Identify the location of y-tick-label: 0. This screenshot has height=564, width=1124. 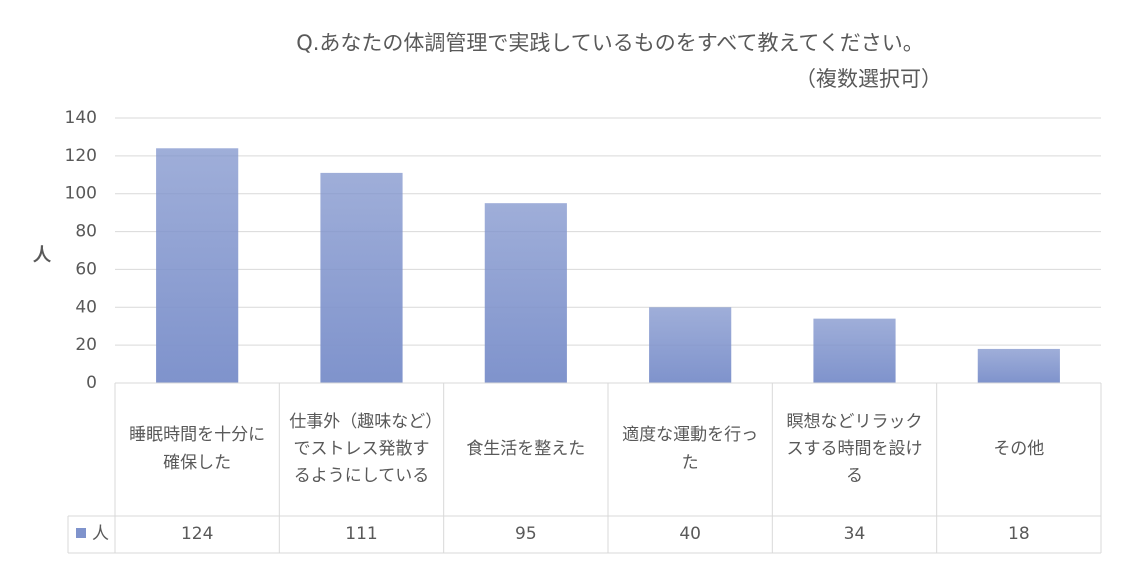
(91, 383).